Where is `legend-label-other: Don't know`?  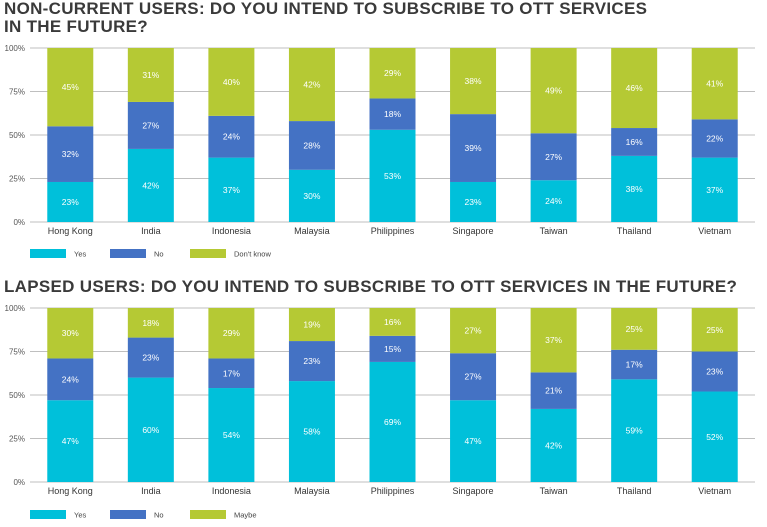 legend-label-other: Don't know is located at coordinates (252, 254).